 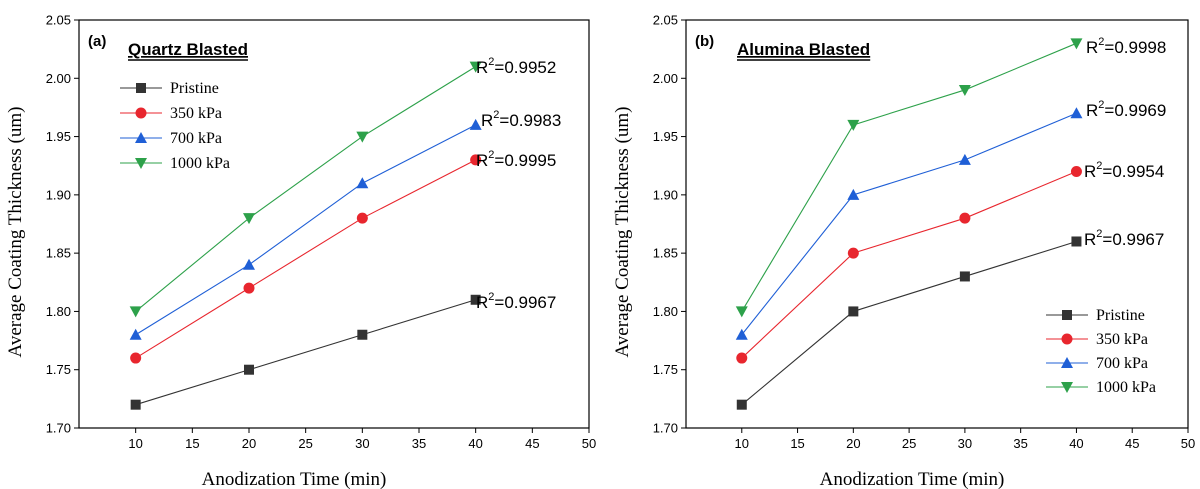 I want to click on panel-label: (b), so click(x=704, y=41).